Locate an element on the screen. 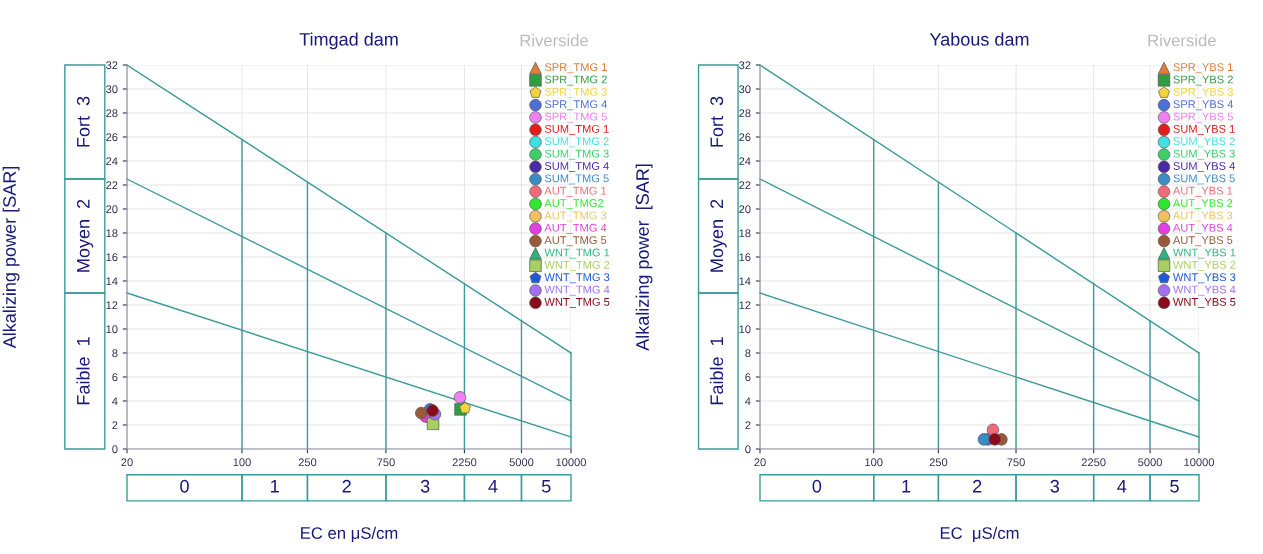 The width and height of the screenshot is (1263, 554). chart-title: Timgad dam is located at coordinates (348, 41).